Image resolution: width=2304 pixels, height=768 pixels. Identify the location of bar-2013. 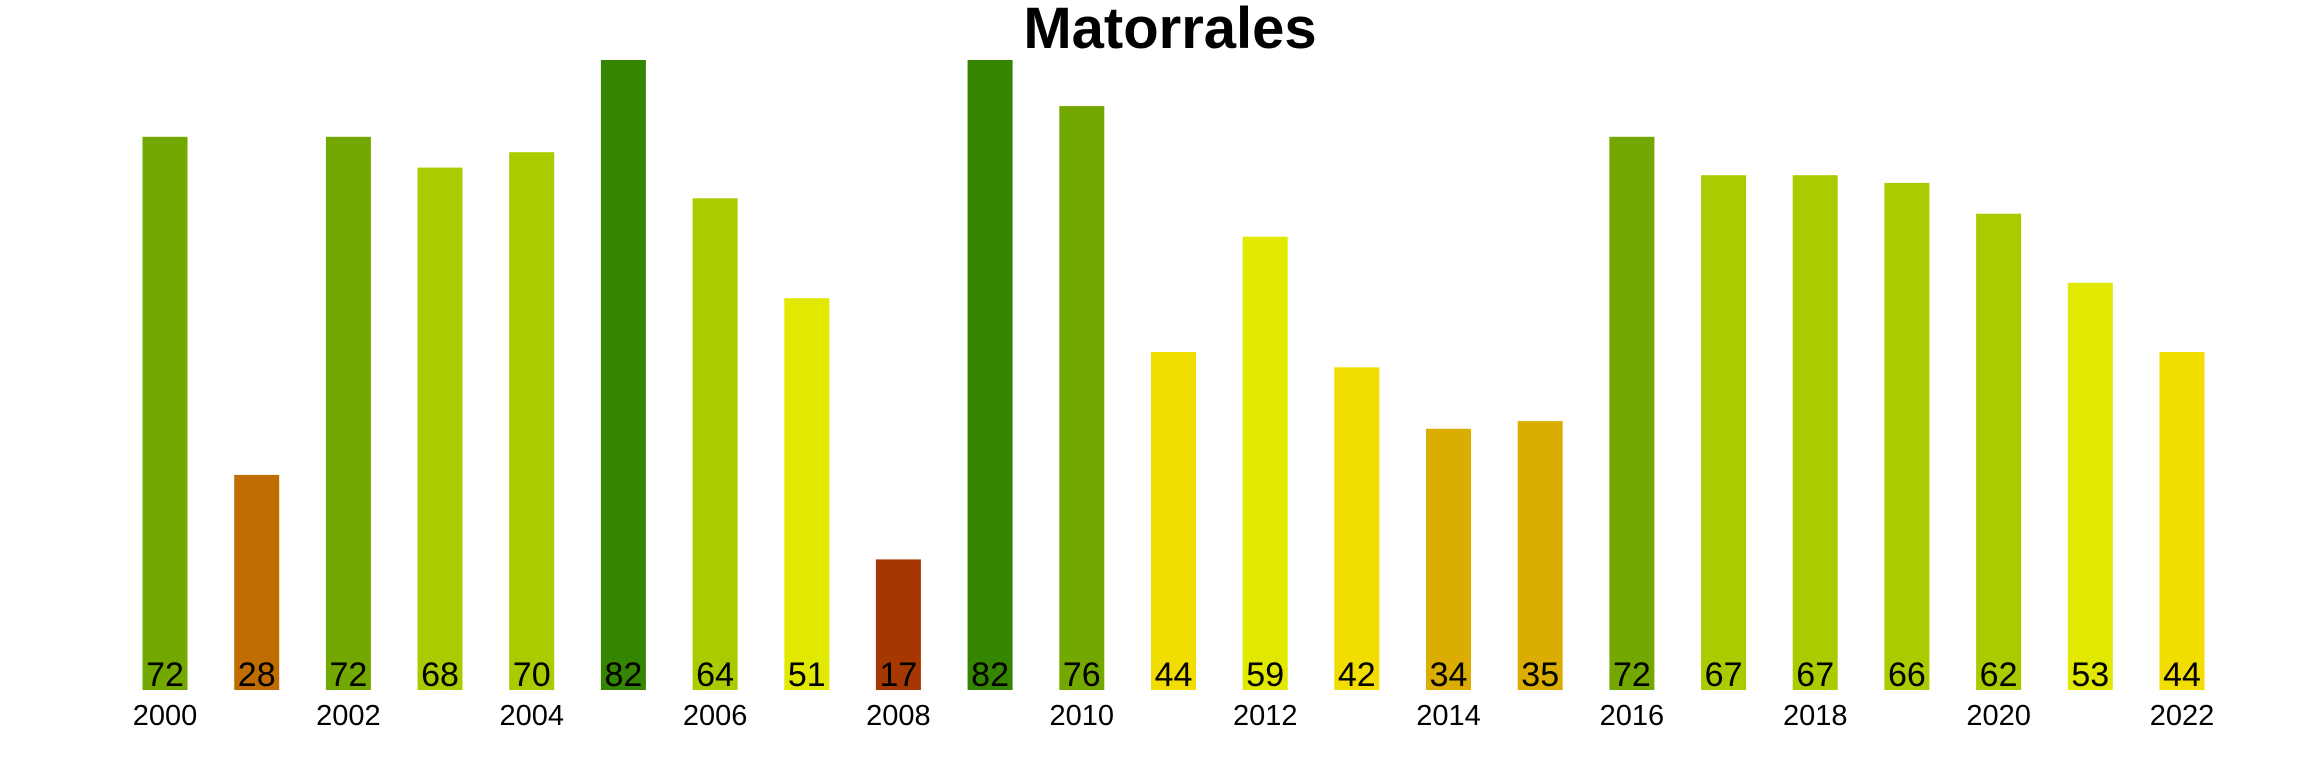
(1357, 528).